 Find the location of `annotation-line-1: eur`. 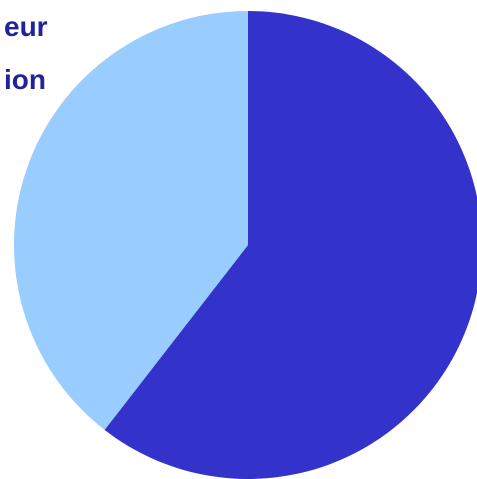

annotation-line-1: eur is located at coordinates (26, 26).